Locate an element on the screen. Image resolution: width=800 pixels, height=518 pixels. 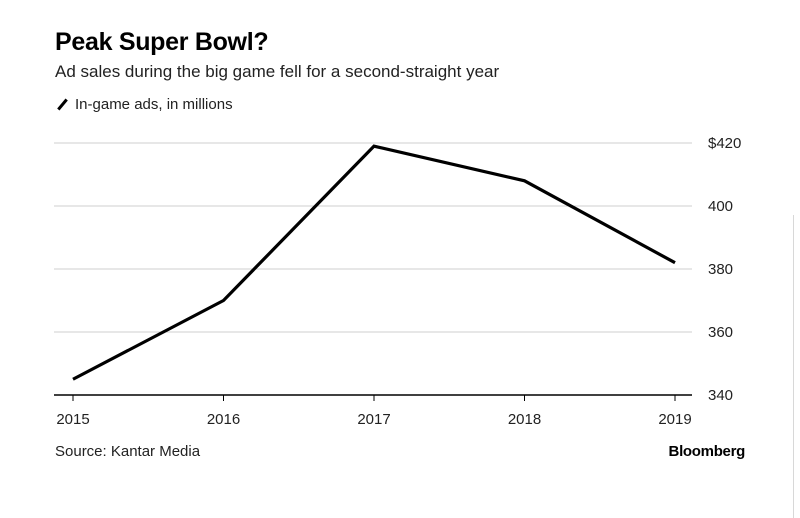
y-tick-label: 360 is located at coordinates (720, 332).